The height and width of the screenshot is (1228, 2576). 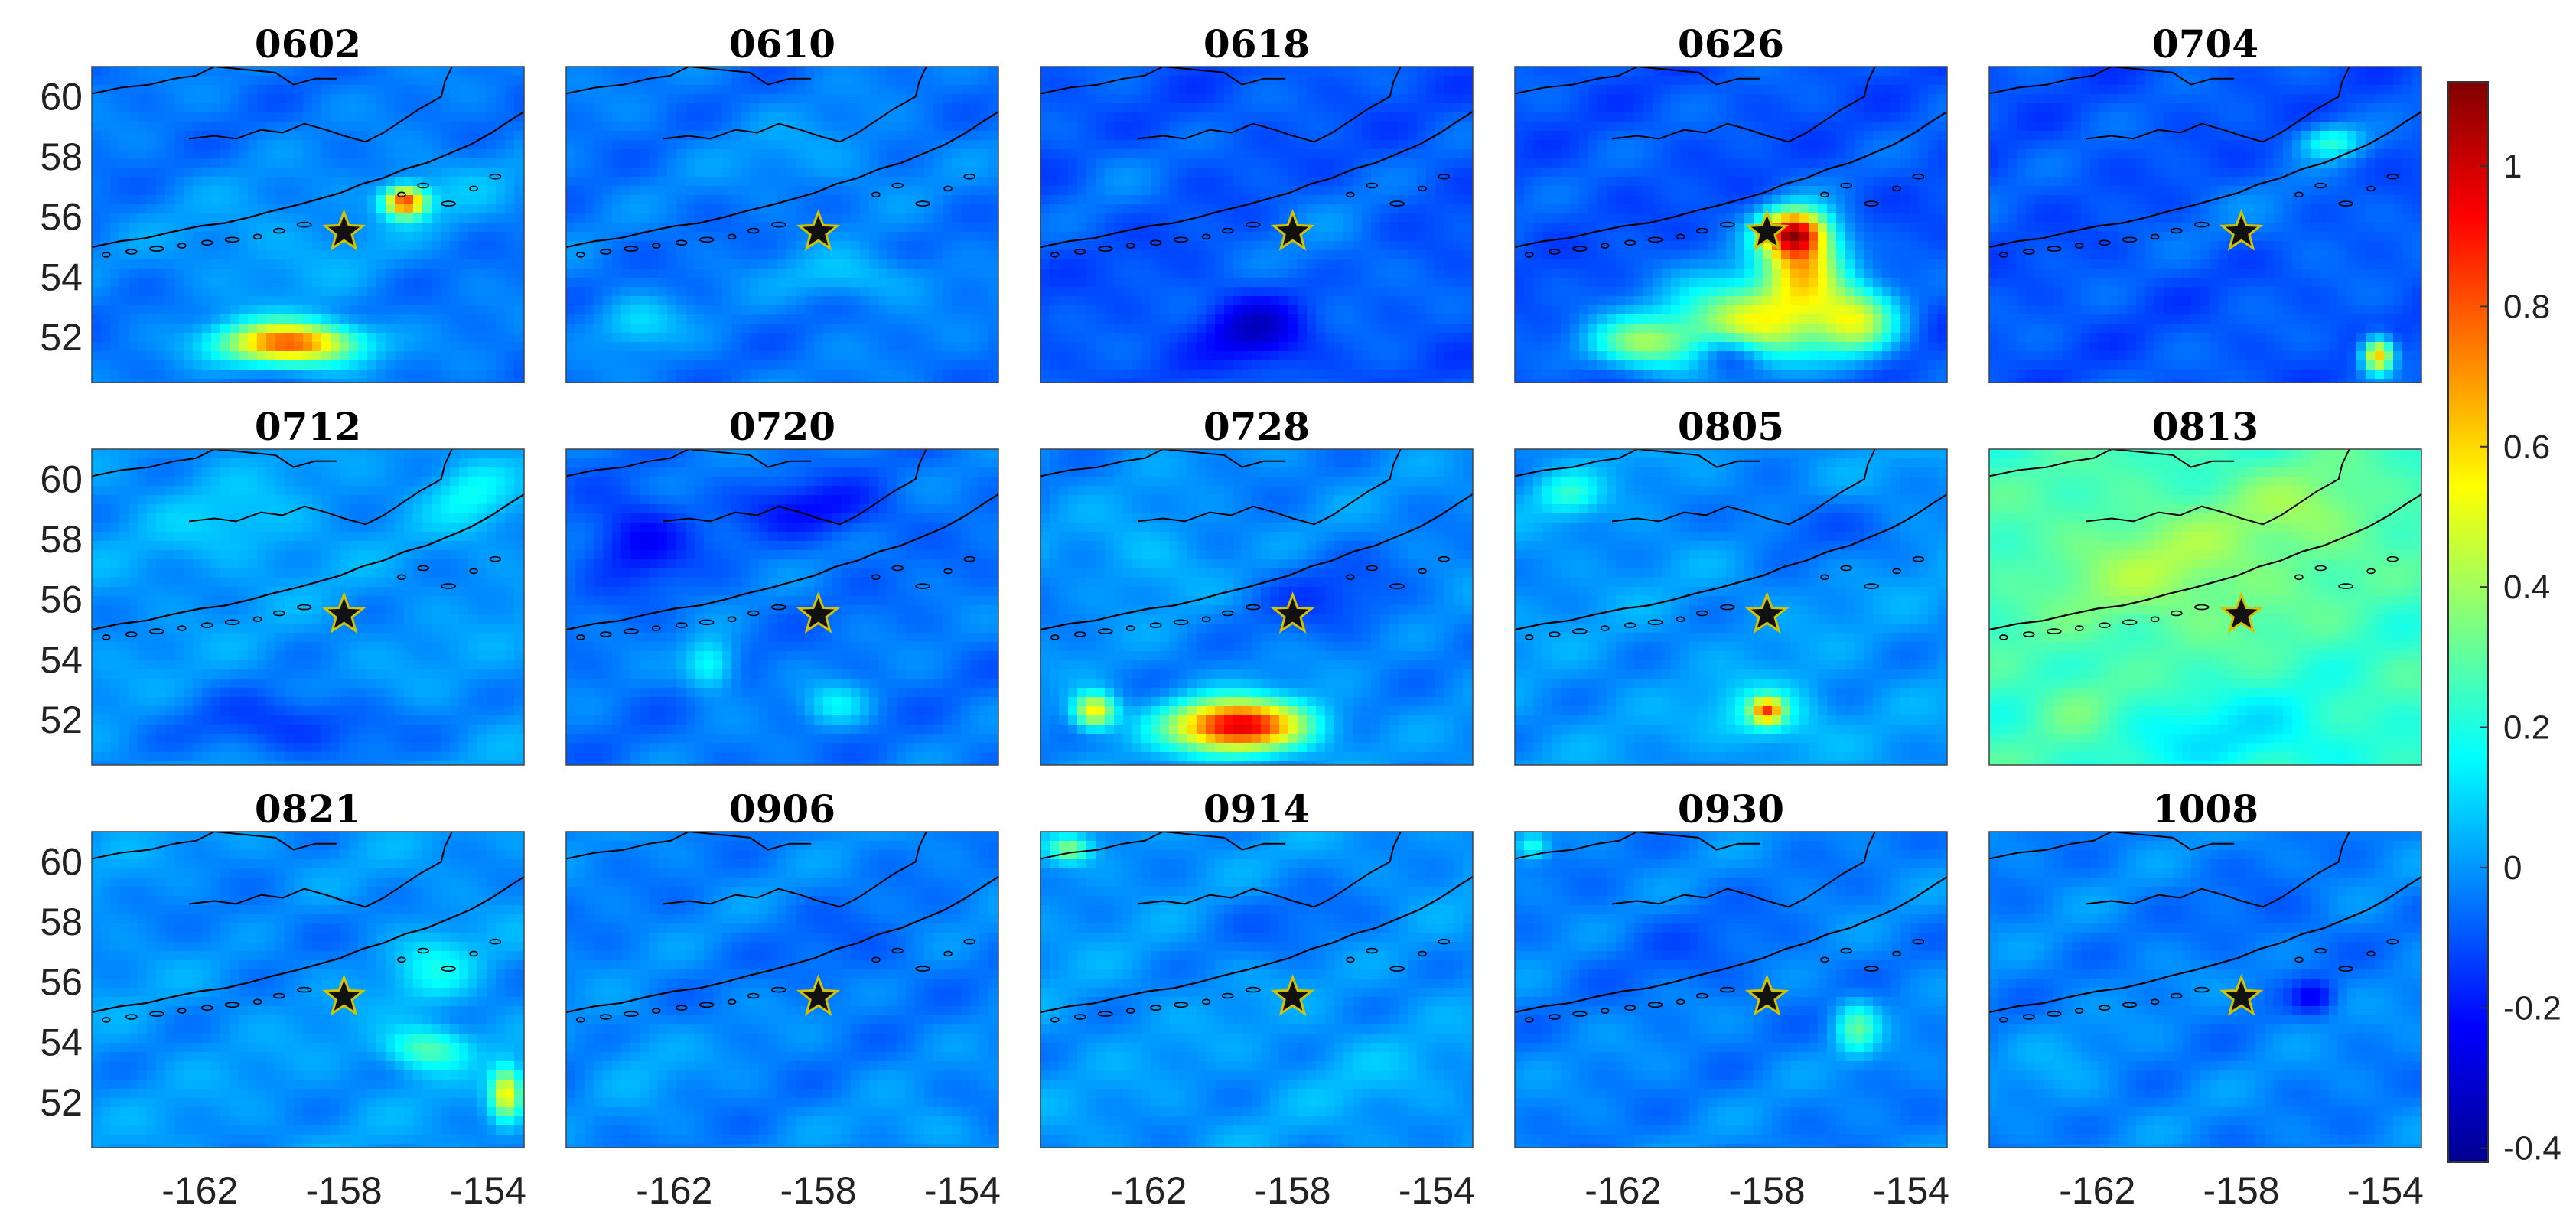 I want to click on coastline, so click(x=782, y=180).